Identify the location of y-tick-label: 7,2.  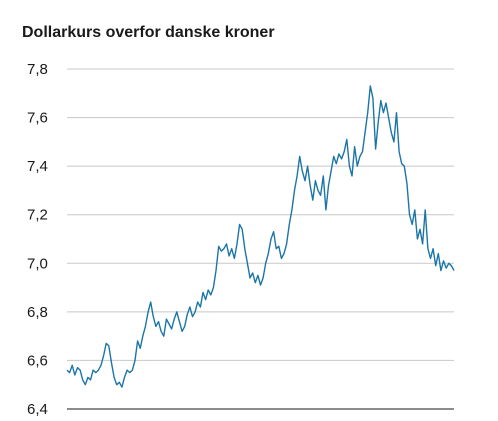
(37, 215).